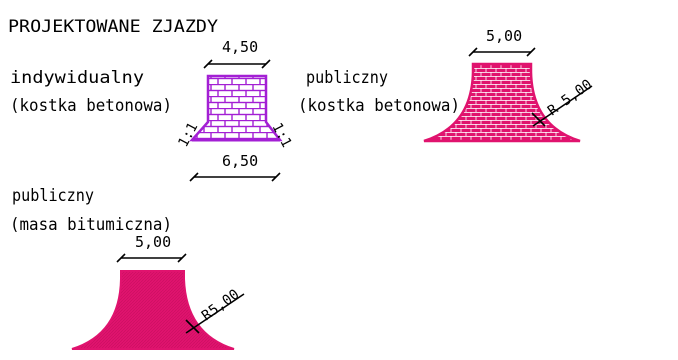 The height and width of the screenshot is (360, 678). Describe the element at coordinates (236, 108) in the screenshot. I see `individual-driveway-shape` at that location.